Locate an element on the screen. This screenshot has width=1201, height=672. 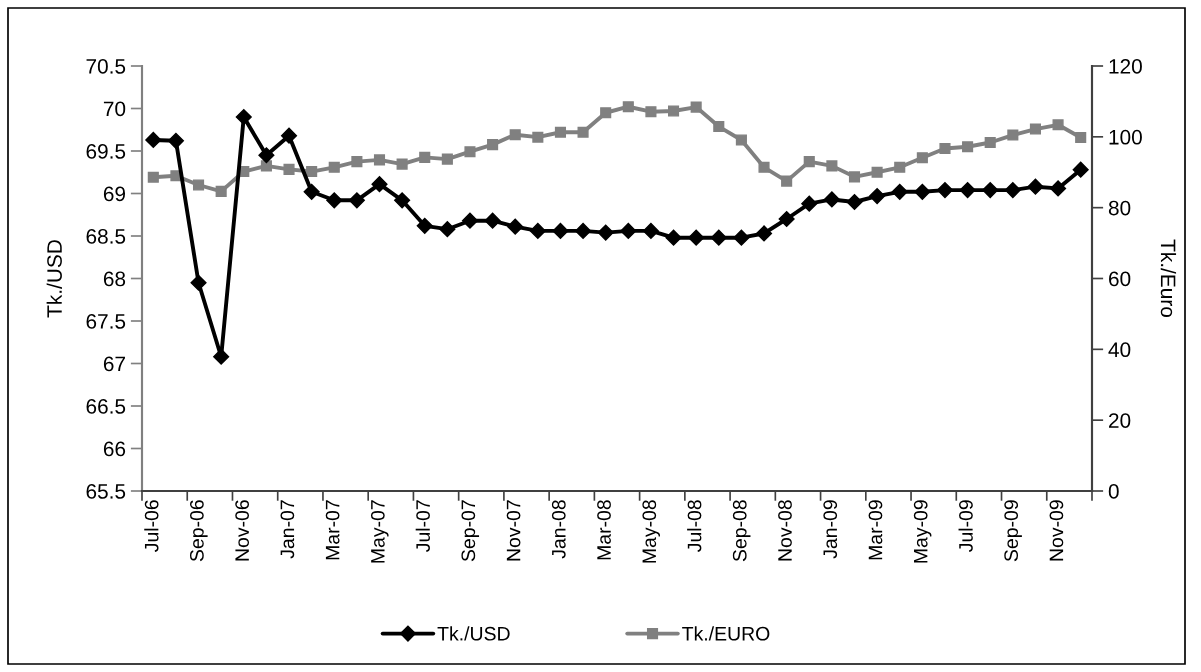
y2-tick-label: 20 is located at coordinates (1120, 420).